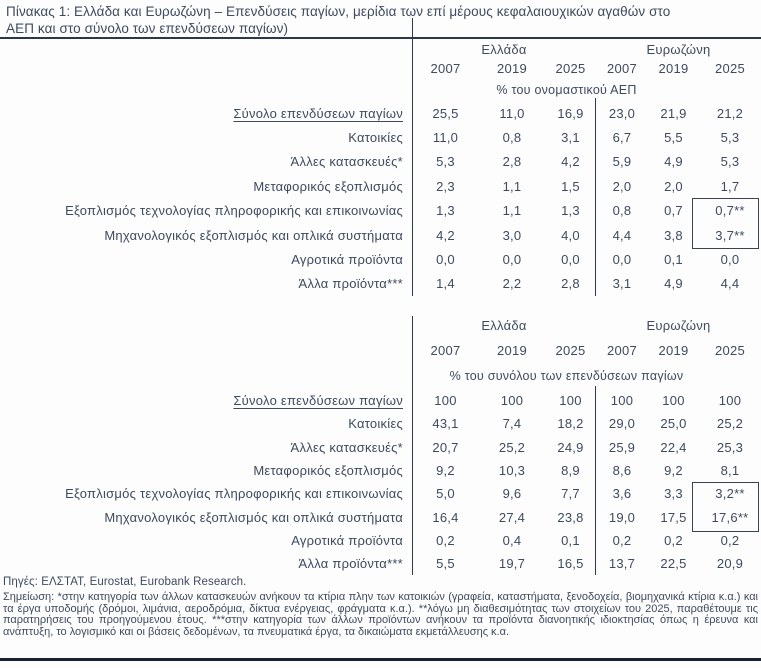  What do you see at coordinates (380, 659) in the screenshot?
I see `bottom-divider` at bounding box center [380, 659].